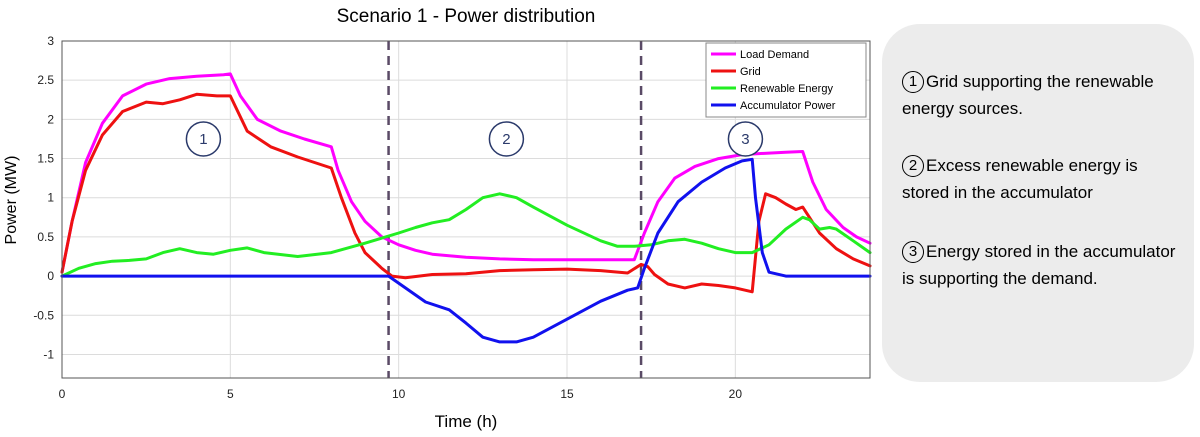  Describe the element at coordinates (913, 252) in the screenshot. I see `note-number: 3` at that location.